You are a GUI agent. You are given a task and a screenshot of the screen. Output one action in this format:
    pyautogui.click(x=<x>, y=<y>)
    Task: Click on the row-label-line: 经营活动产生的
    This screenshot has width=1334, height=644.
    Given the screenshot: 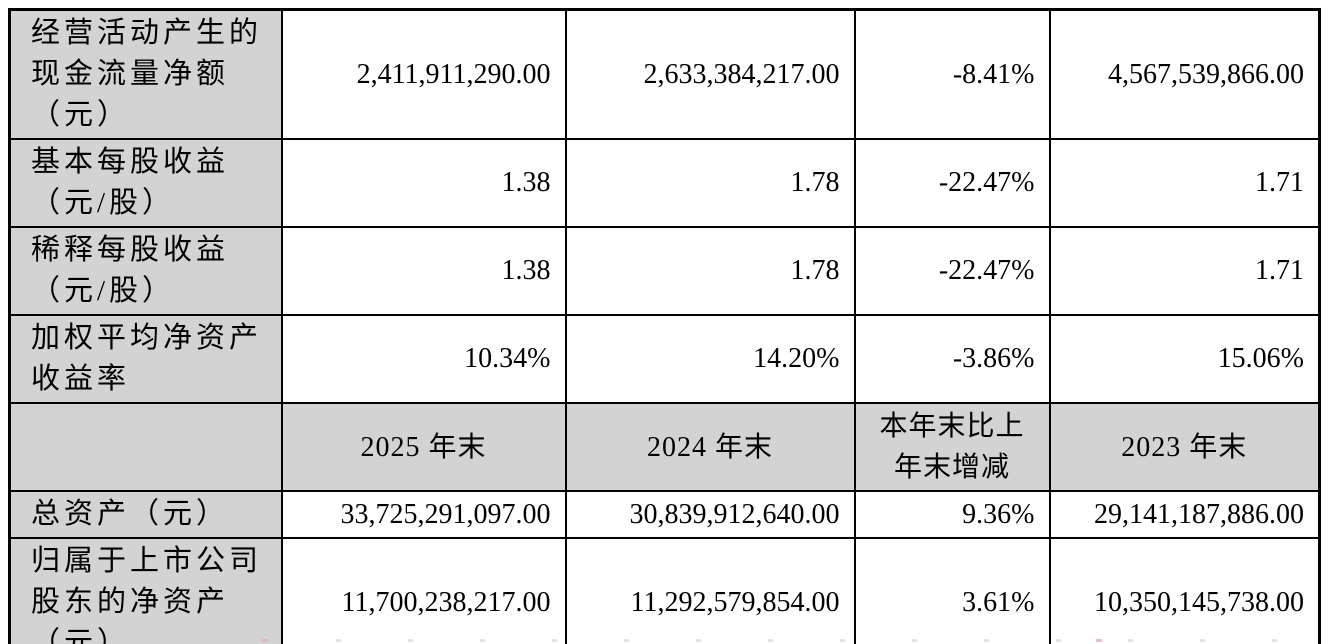 What is the action you would take?
    pyautogui.click(x=147, y=33)
    